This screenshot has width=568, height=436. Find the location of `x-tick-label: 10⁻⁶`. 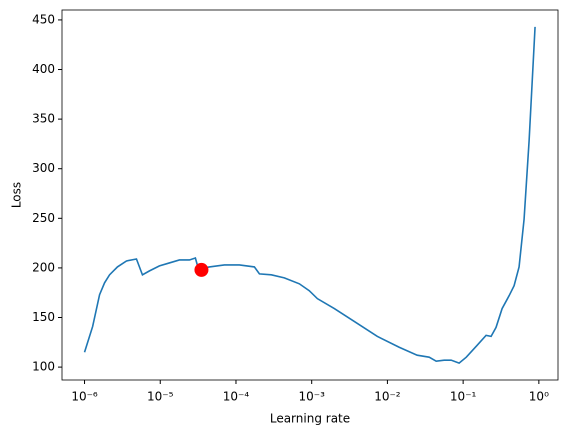

x-tick-label: 10⁻⁶ is located at coordinates (84, 397).